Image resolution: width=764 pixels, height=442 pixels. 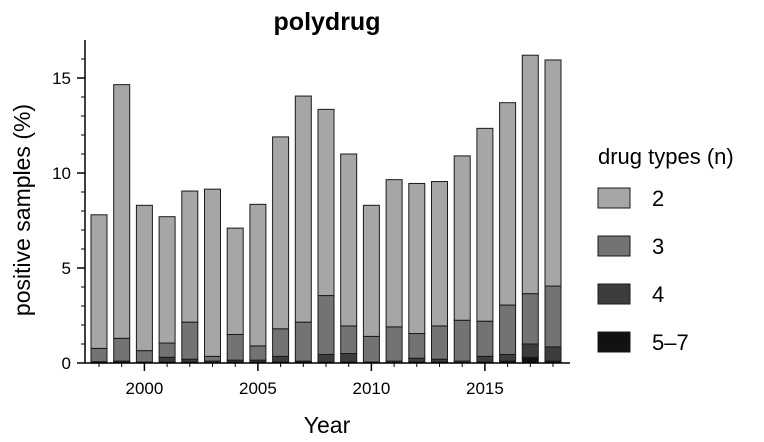 I want to click on y-tick-label-10: 10, so click(x=61, y=173).